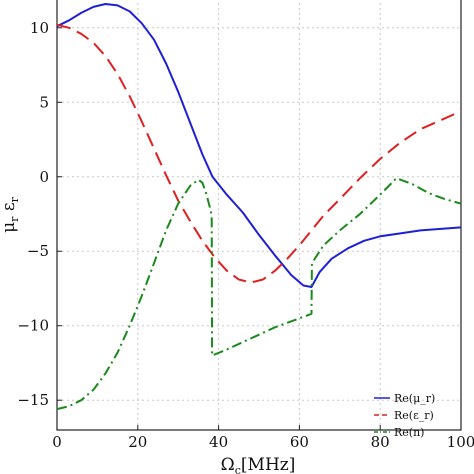 This screenshot has height=474, width=474. Describe the element at coordinates (218, 442) in the screenshot. I see `x-tick-label: 40` at that location.